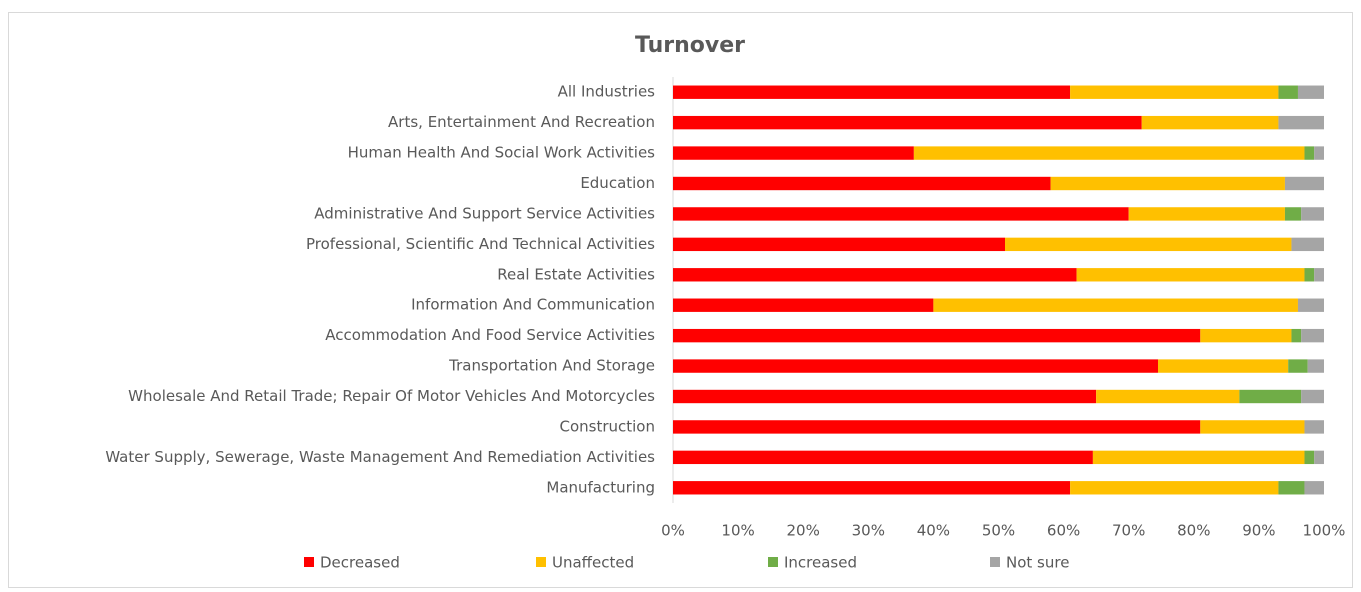 The height and width of the screenshot is (592, 1361). I want to click on y-tick-label: Construction, so click(607, 426).